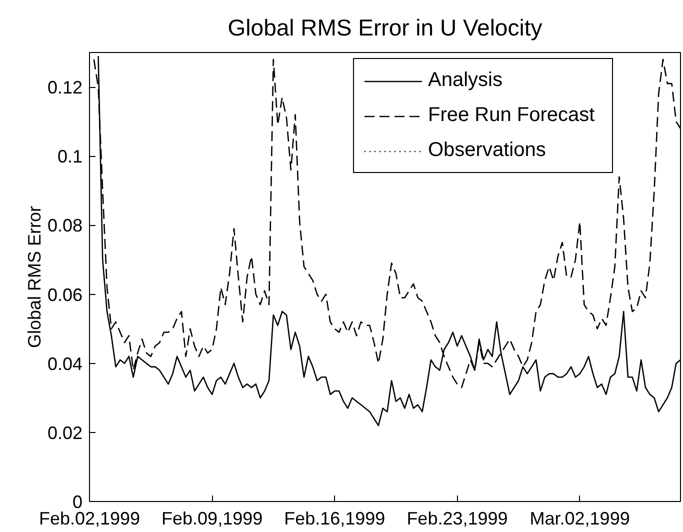 This screenshot has width=683, height=532. Describe the element at coordinates (457, 518) in the screenshot. I see `x-tick-label: Feb.23,1999` at that location.